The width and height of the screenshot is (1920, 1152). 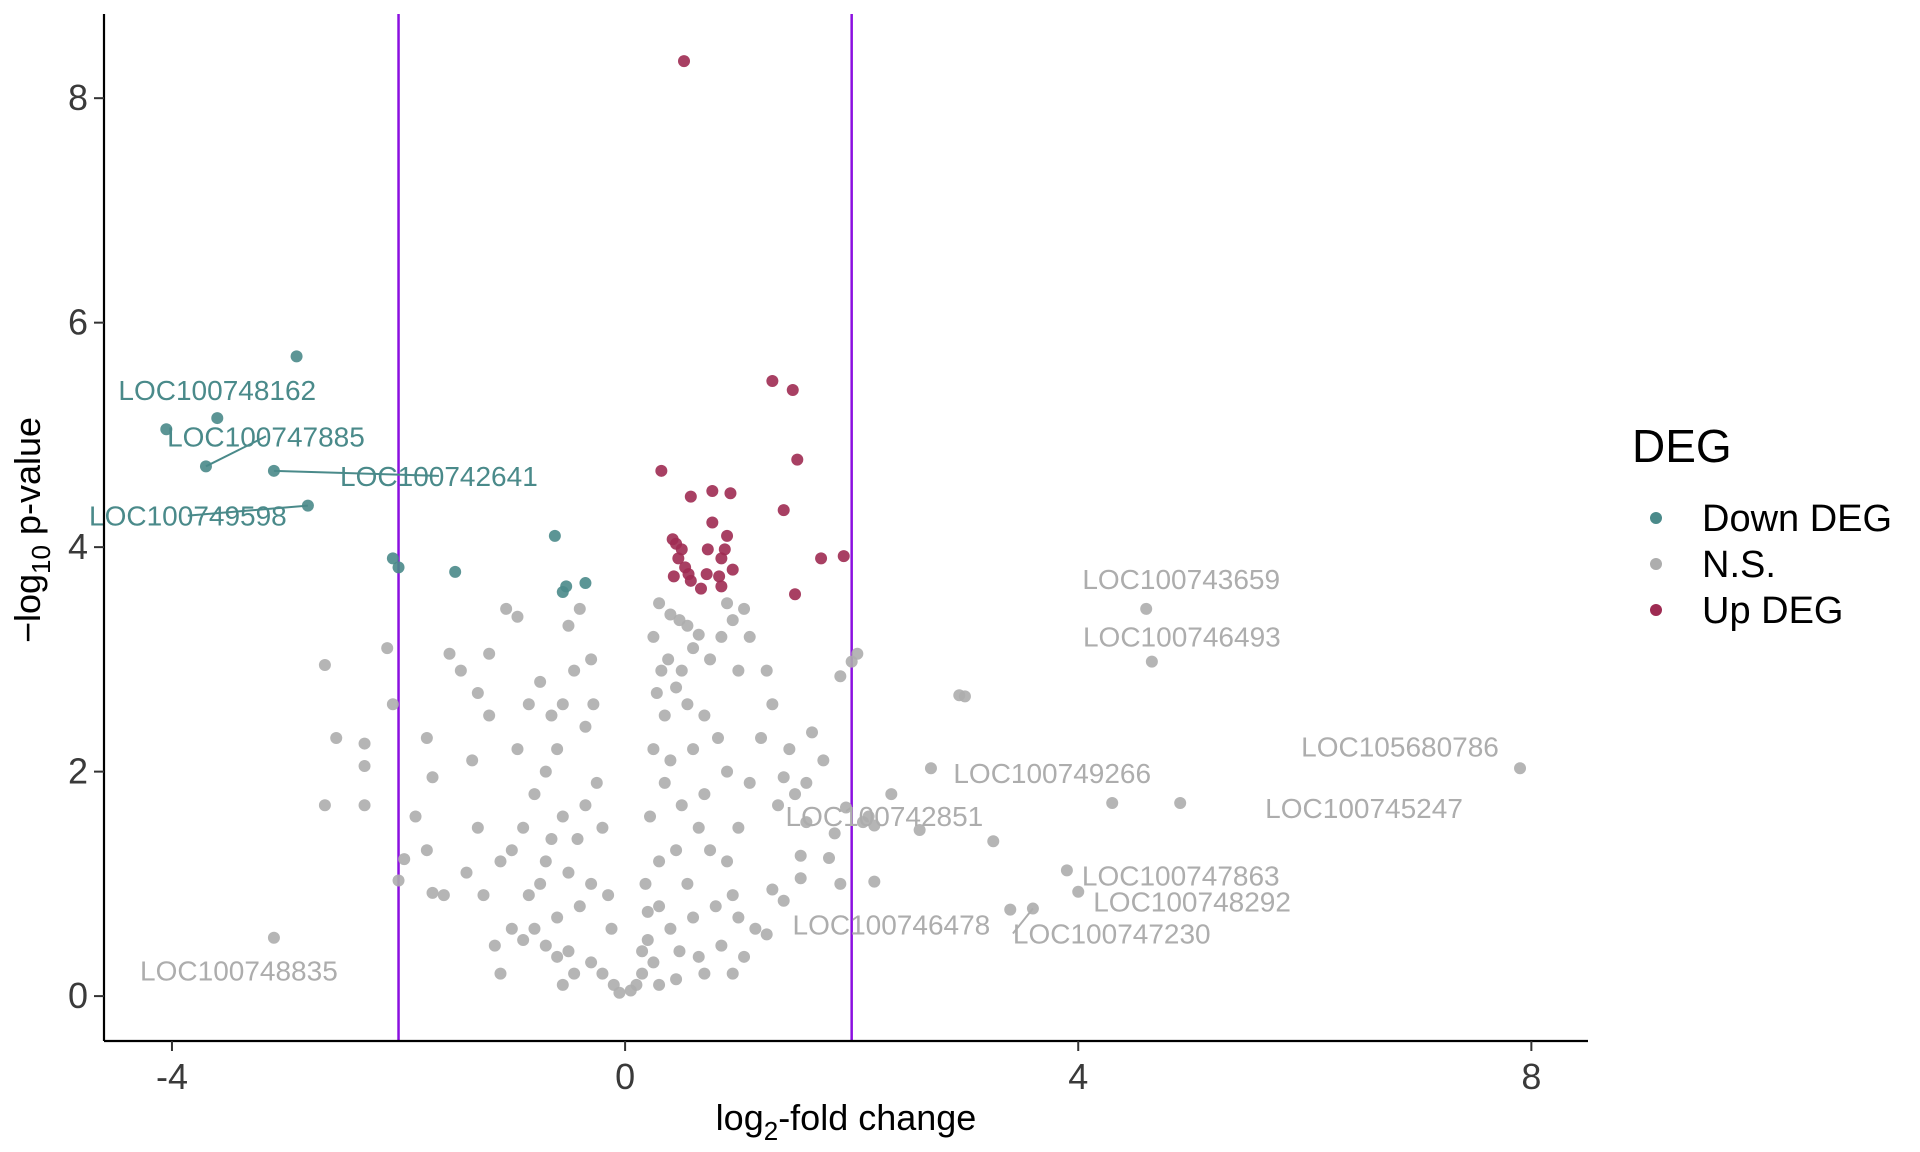 I want to click on gene-label-loc100742851: LOC100742851, so click(x=885, y=816).